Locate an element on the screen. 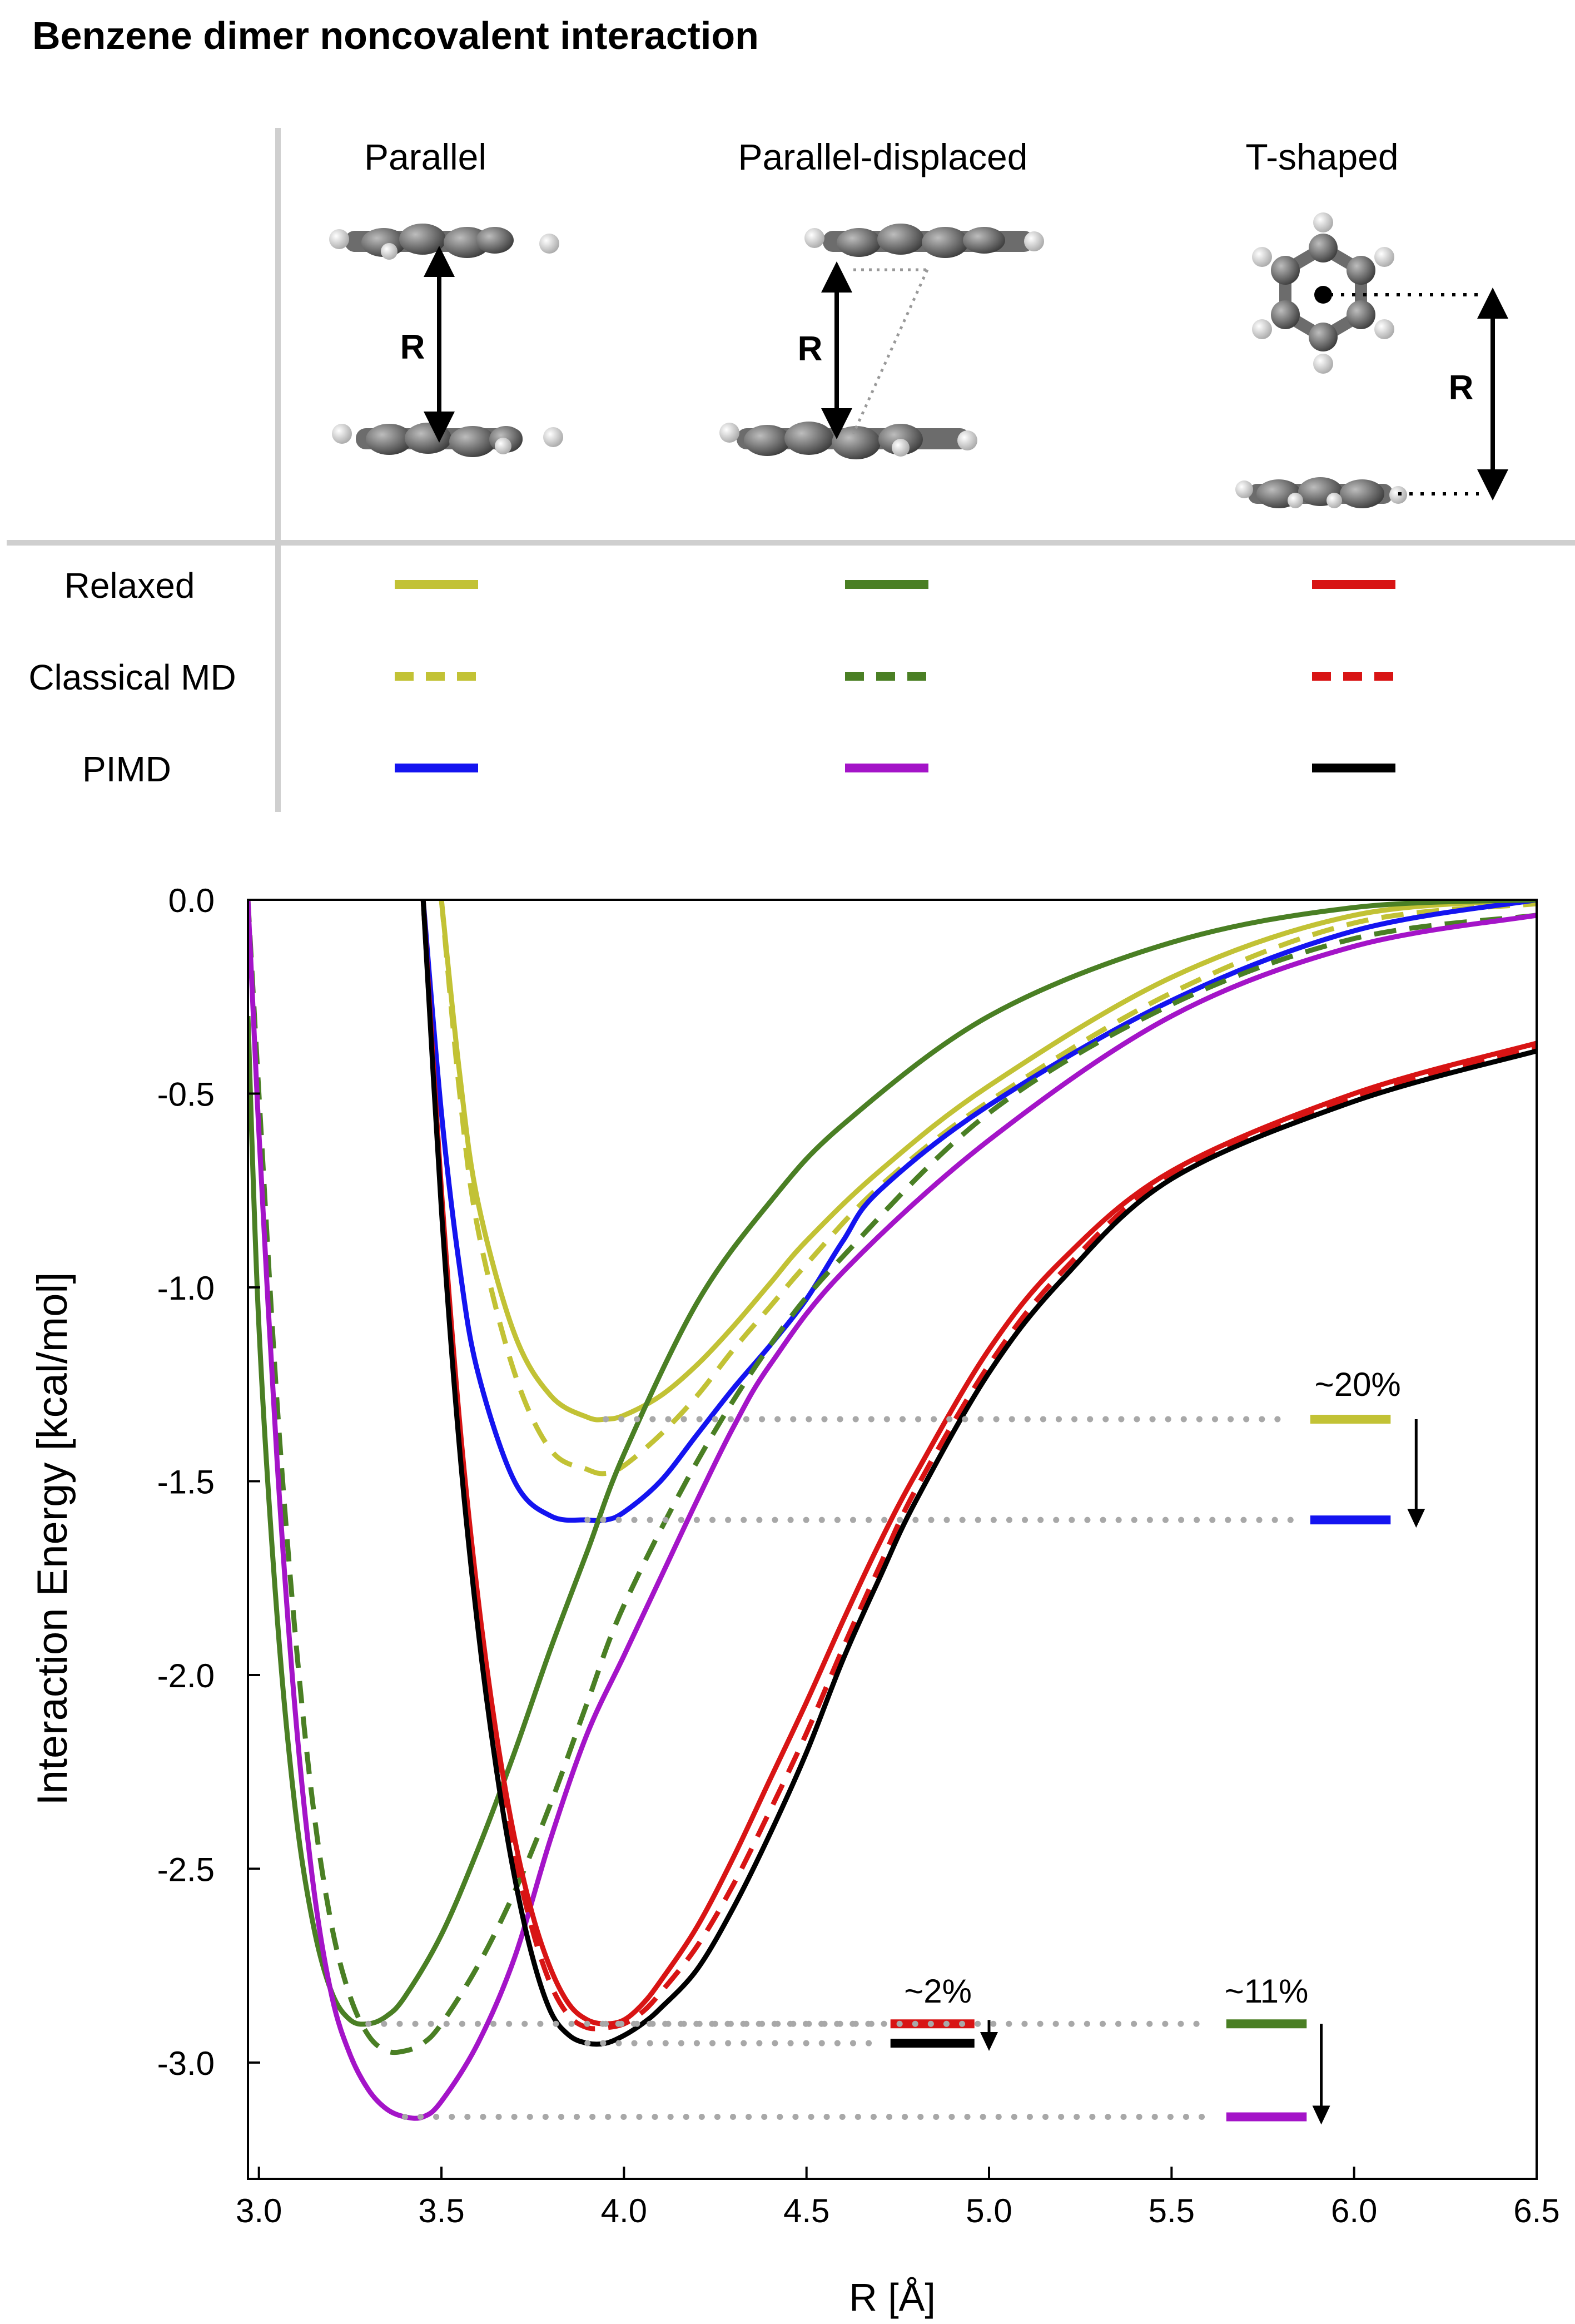 This screenshot has height=2324, width=1575. x-tick-label: 4.0 is located at coordinates (624, 2210).